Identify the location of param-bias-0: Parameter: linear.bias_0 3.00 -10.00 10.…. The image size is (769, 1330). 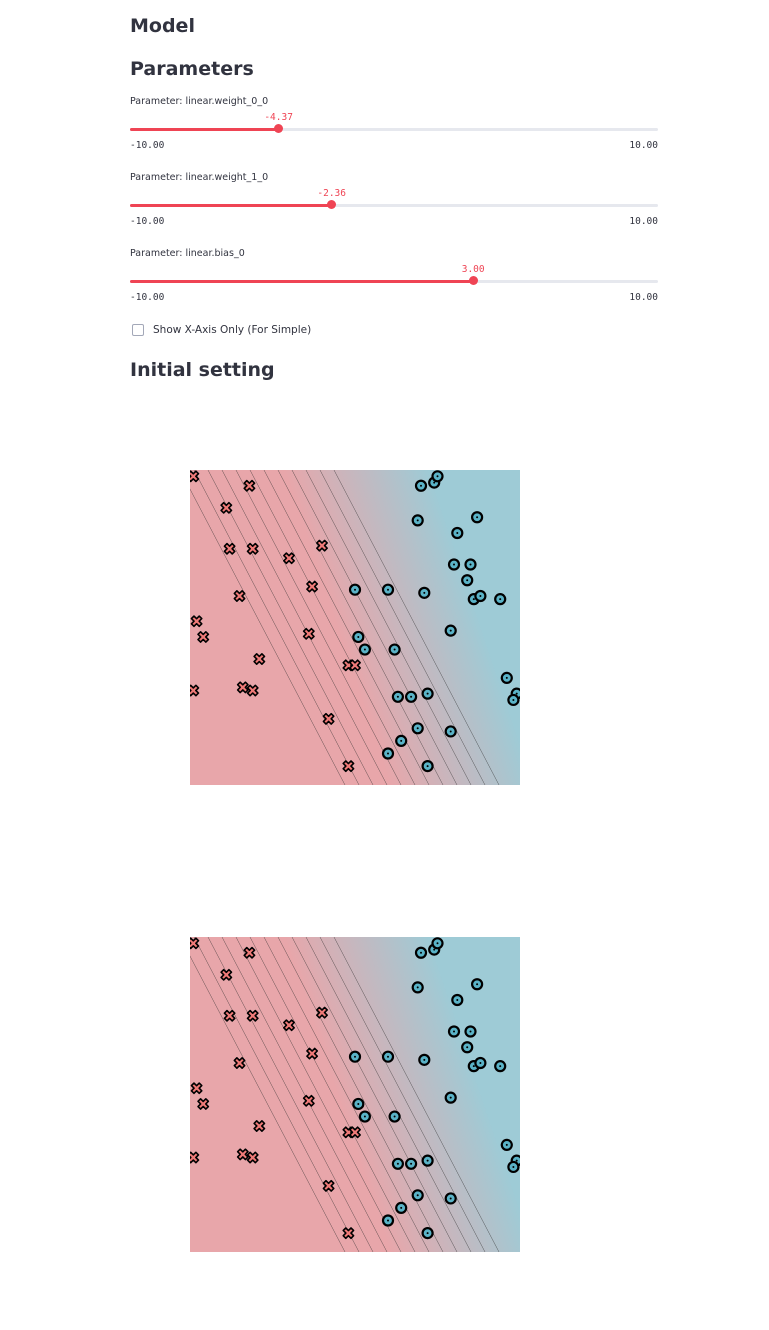
(394, 281).